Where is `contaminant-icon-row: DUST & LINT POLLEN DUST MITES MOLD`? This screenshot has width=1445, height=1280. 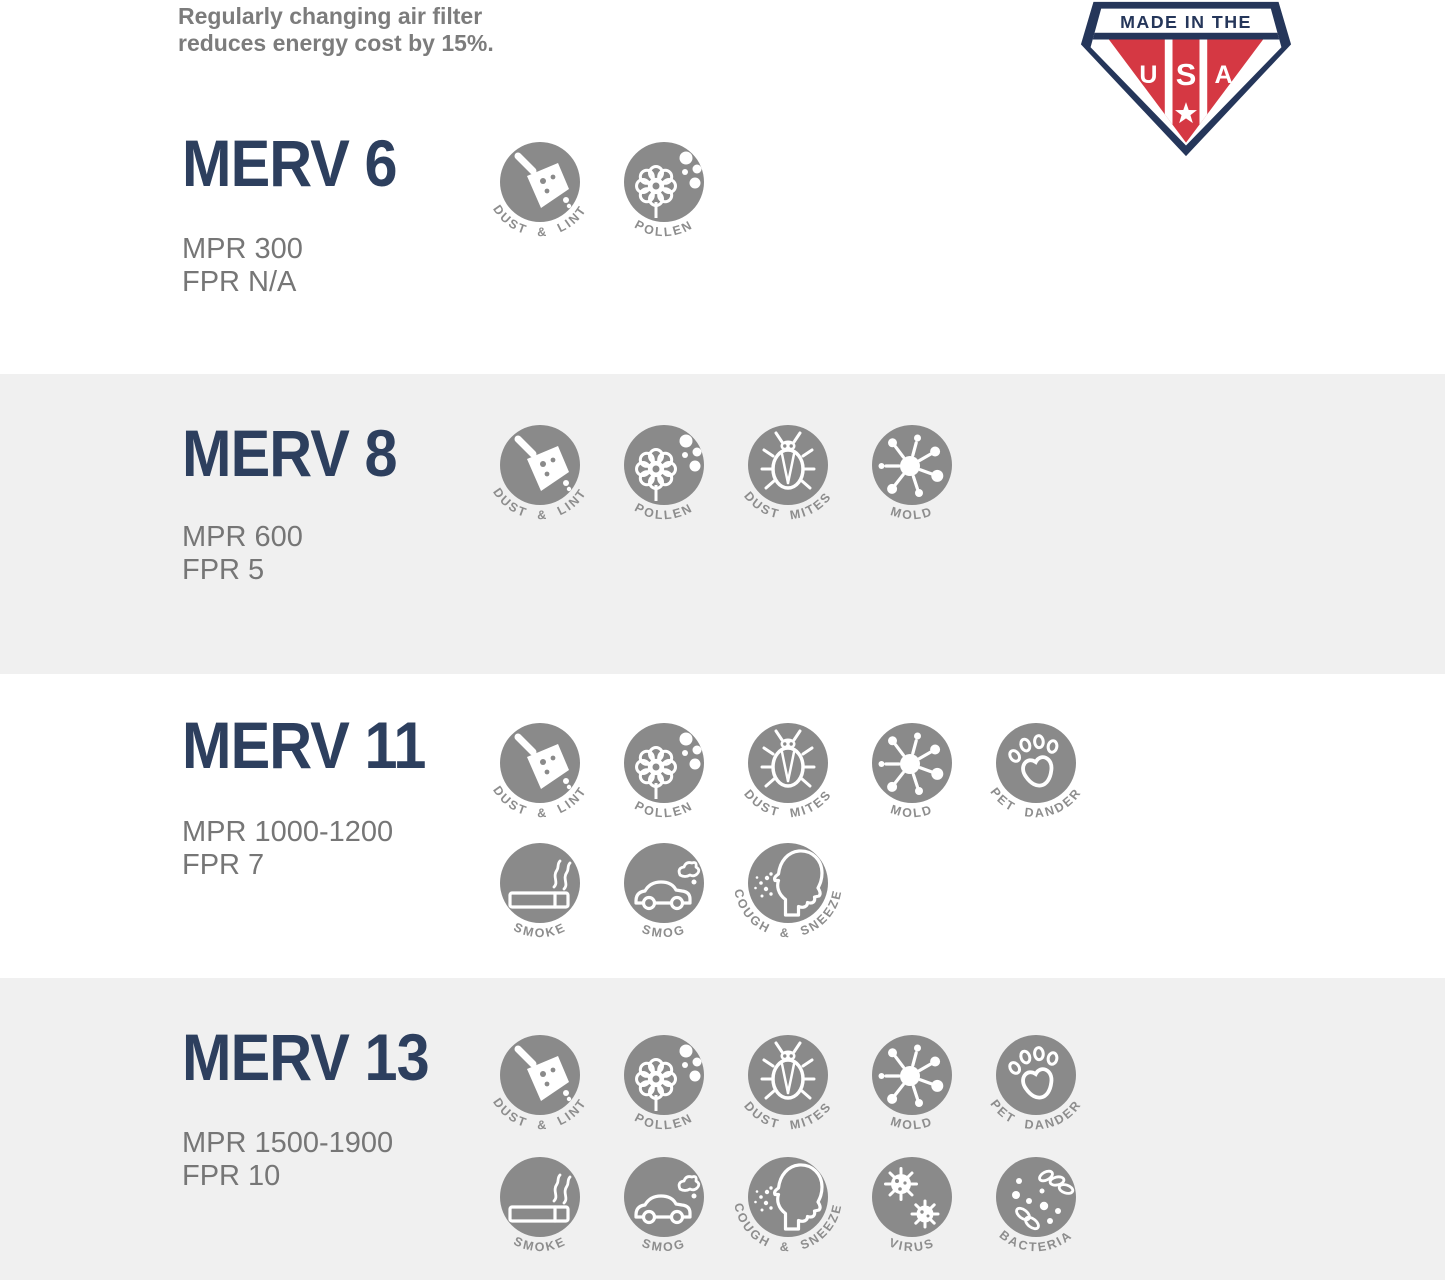 contaminant-icon-row: DUST & LINT POLLEN DUST MITES MOLD is located at coordinates (726, 481).